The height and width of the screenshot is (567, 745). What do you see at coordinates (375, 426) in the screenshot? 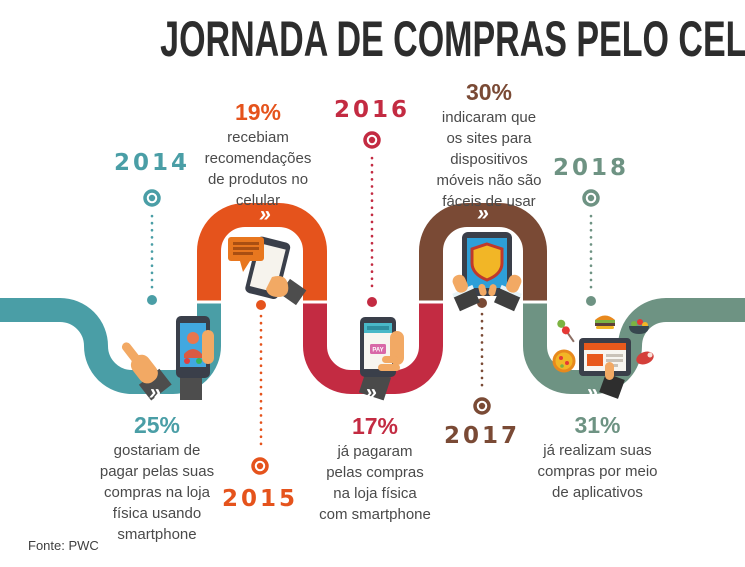
I see `stat-percent-2016: 17%` at bounding box center [375, 426].